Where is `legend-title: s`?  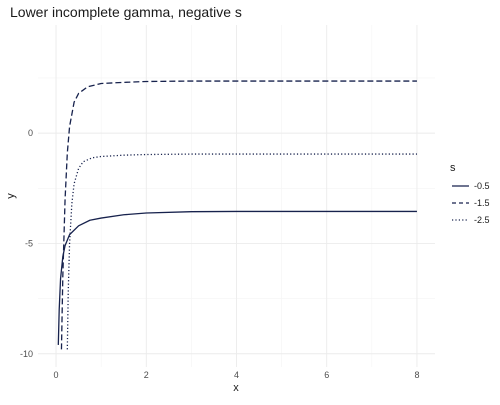
legend-title: s is located at coordinates (453, 168).